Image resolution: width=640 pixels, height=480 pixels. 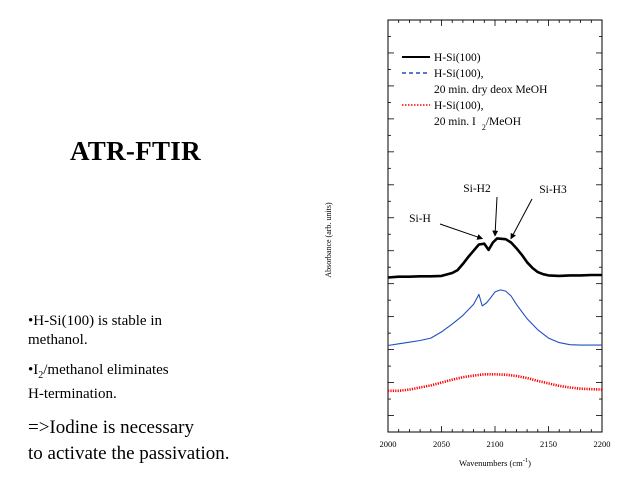 I want to click on x-axis-label: Wavenumbers (cm-1), so click(x=495, y=462).